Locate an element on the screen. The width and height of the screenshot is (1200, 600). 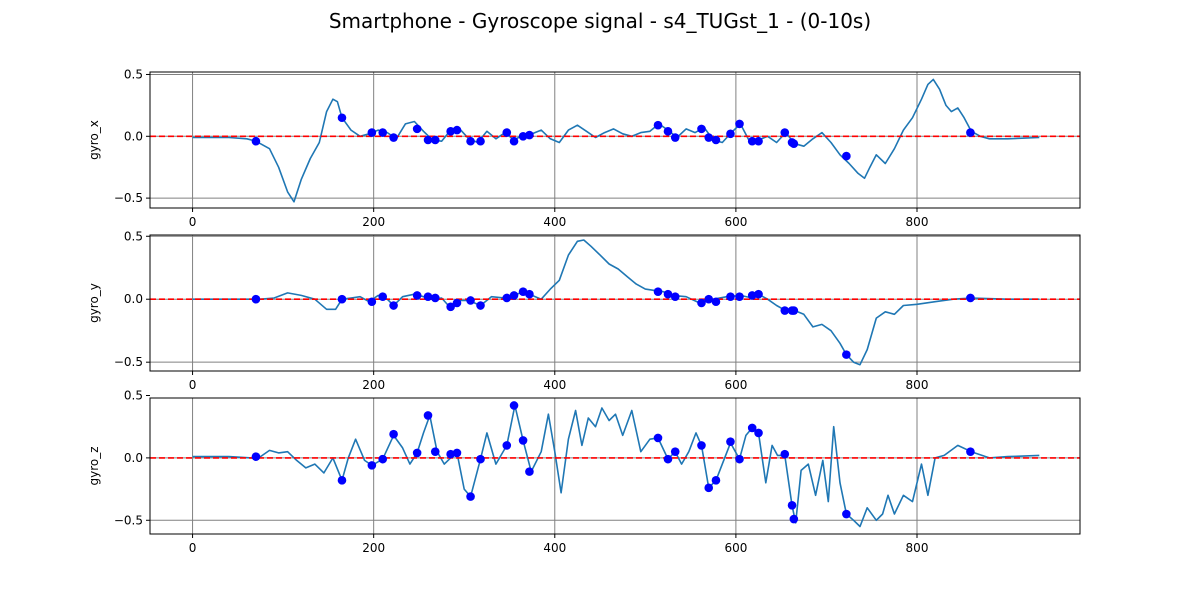
y-axis-label: gyro_z is located at coordinates (94, 465).